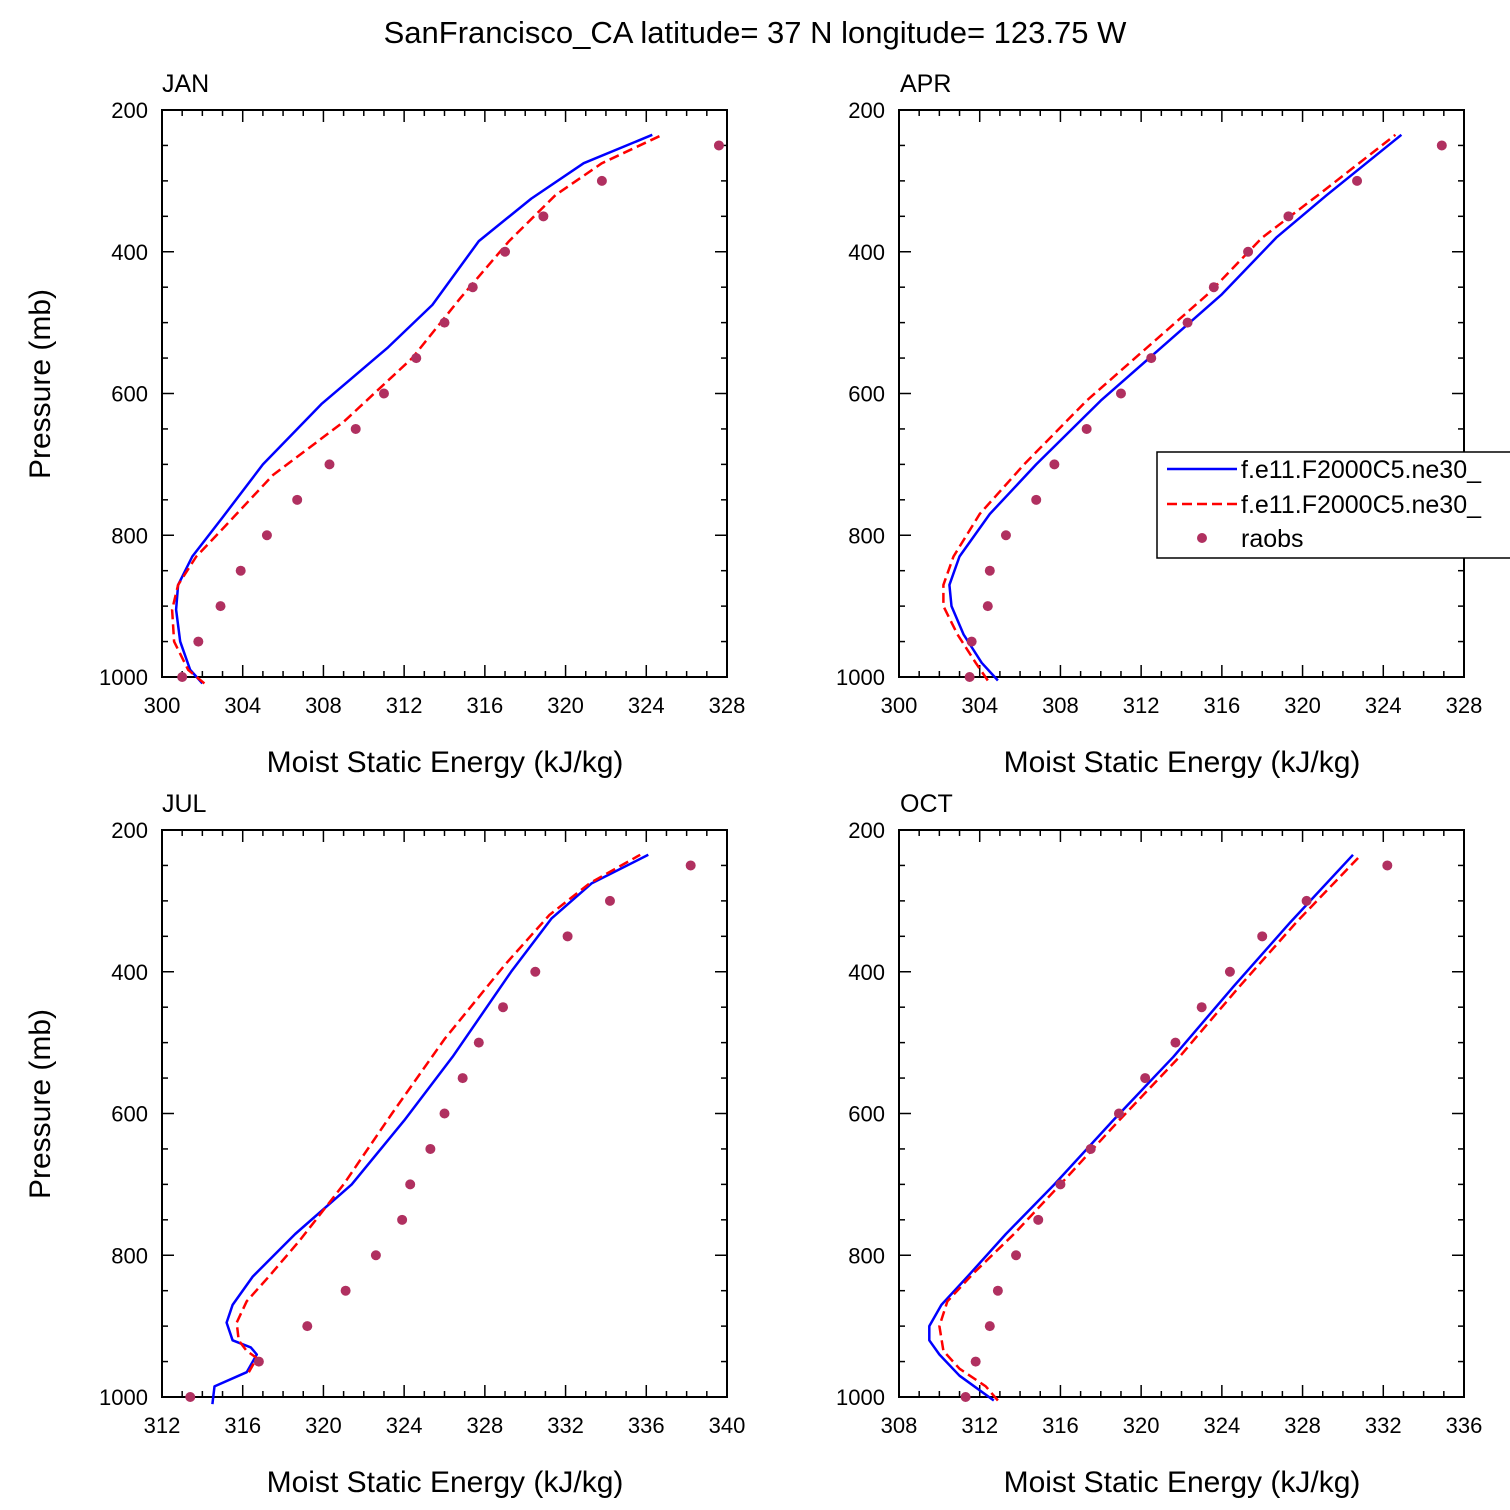 Image resolution: width=1510 pixels, height=1510 pixels. What do you see at coordinates (979, 705) in the screenshot?
I see `x-tick-label: 304` at bounding box center [979, 705].